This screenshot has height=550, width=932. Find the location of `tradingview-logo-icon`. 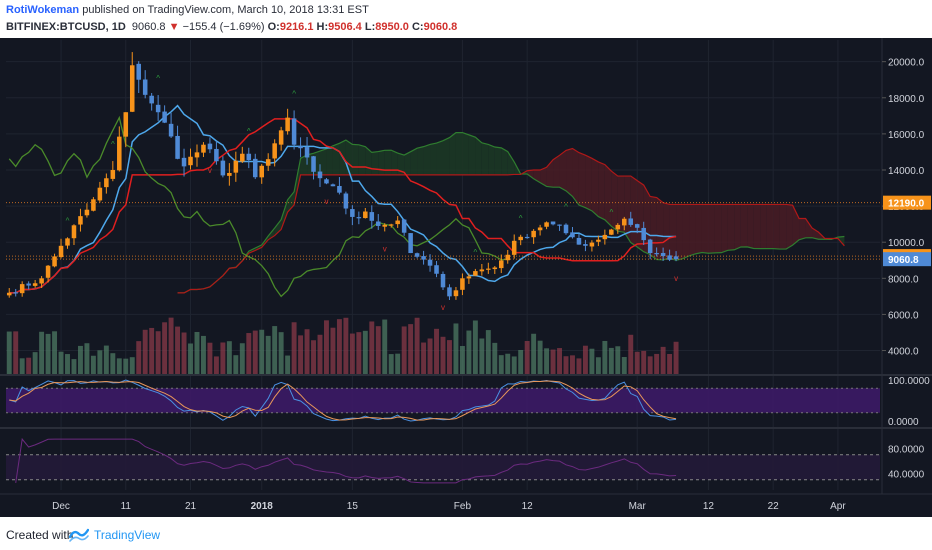

tradingview-logo-icon is located at coordinates (79, 534).